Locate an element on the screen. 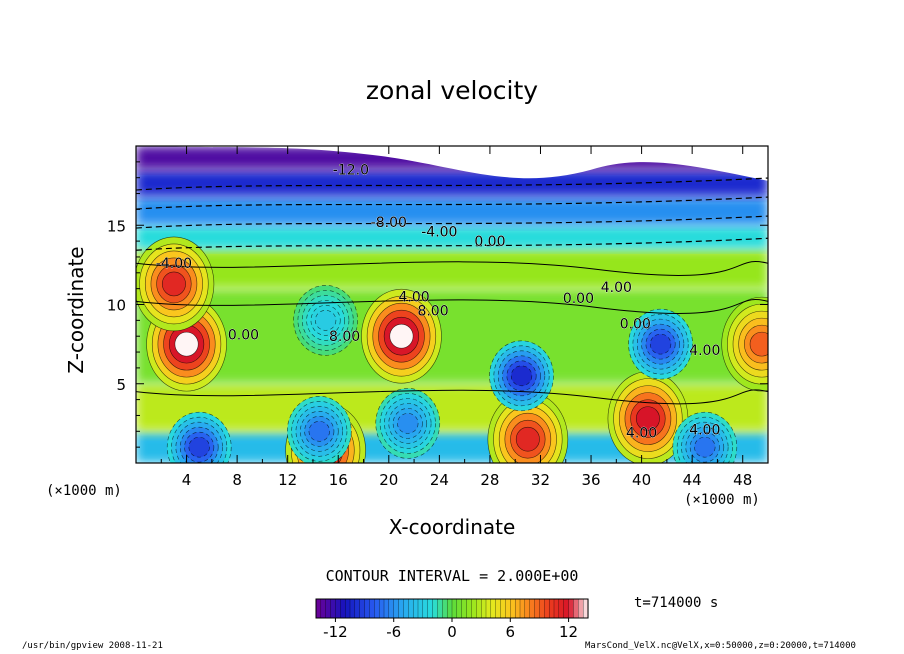 This screenshot has width=904, height=654. y-tick-label: 5 is located at coordinates (121, 385).